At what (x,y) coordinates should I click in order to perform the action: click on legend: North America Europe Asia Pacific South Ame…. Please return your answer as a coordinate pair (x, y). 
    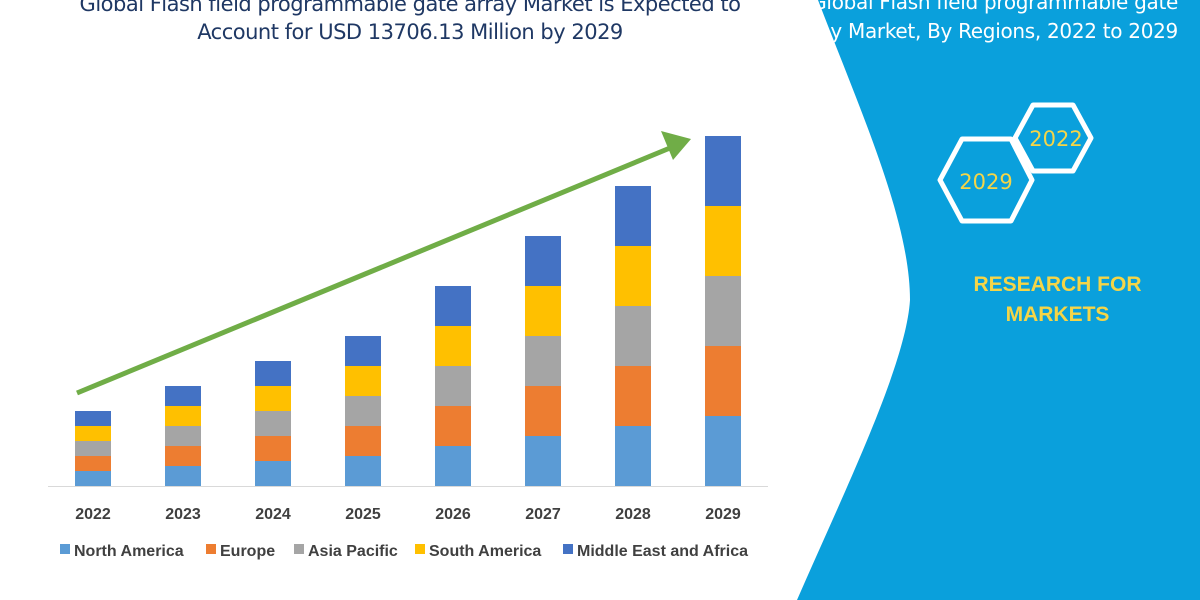
    Looking at the image, I should click on (404, 551).